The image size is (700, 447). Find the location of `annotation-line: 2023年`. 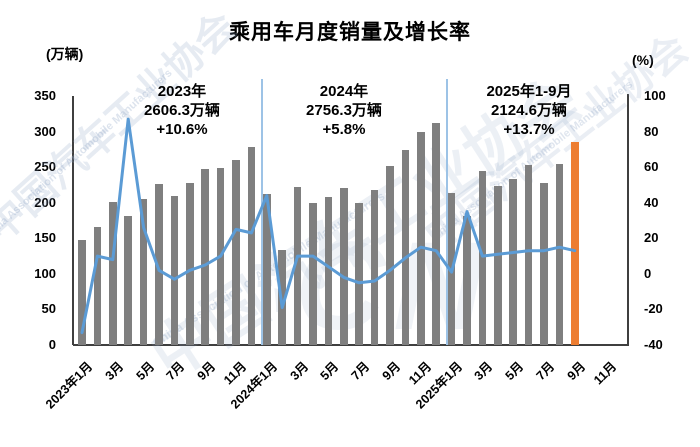

annotation-line: 2023年 is located at coordinates (182, 91).